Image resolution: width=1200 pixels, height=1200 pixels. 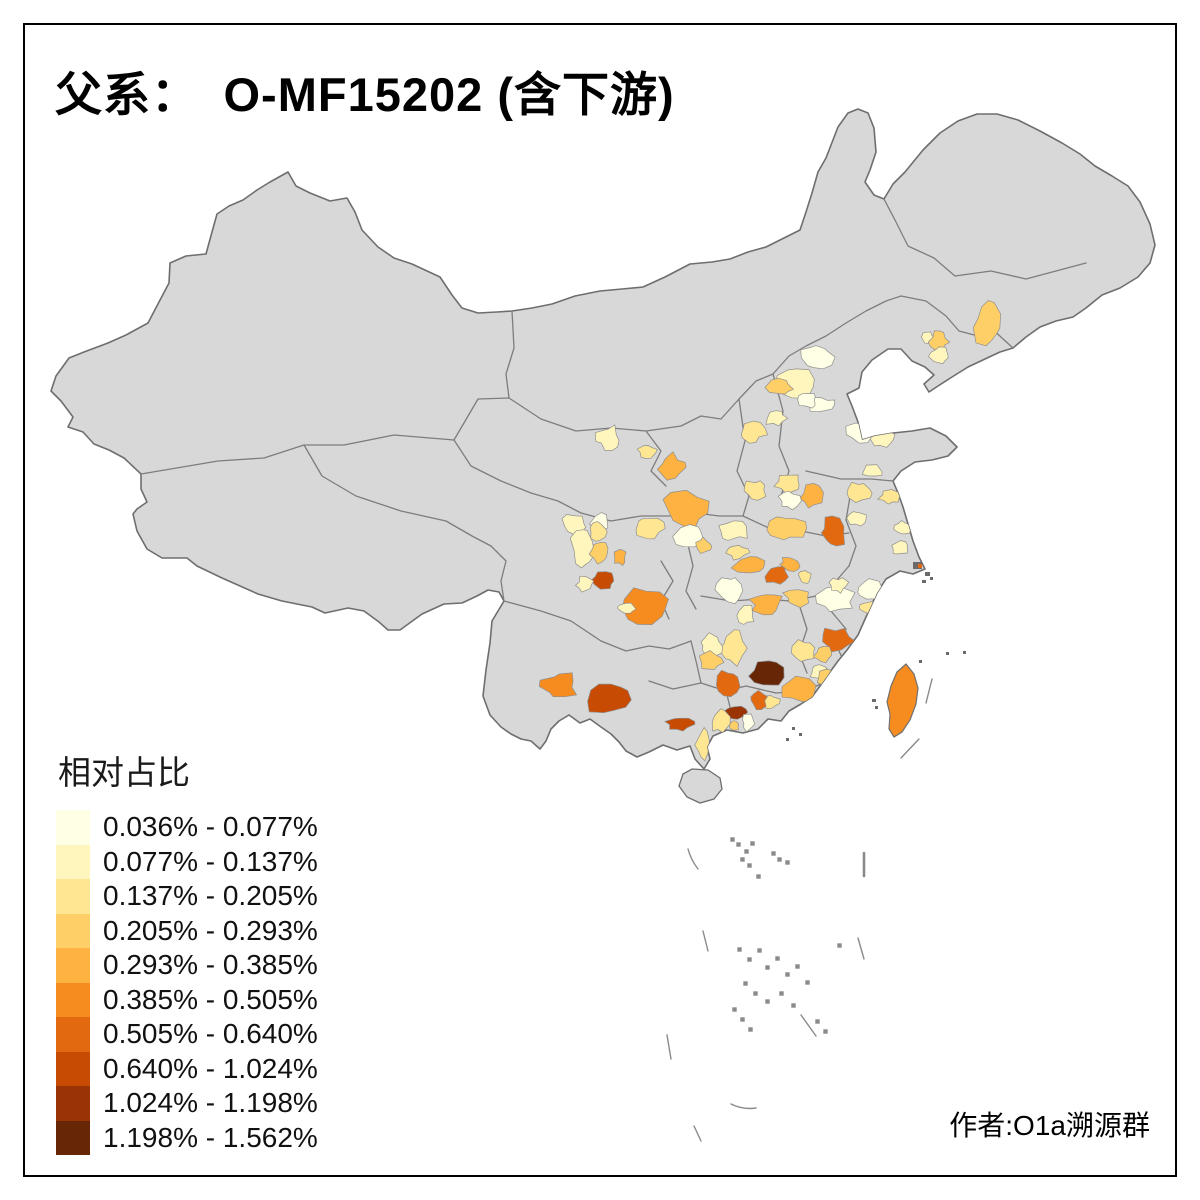 What do you see at coordinates (1049, 1125) in the screenshot?
I see `attribution-text: 作者:O1a溯源群` at bounding box center [1049, 1125].